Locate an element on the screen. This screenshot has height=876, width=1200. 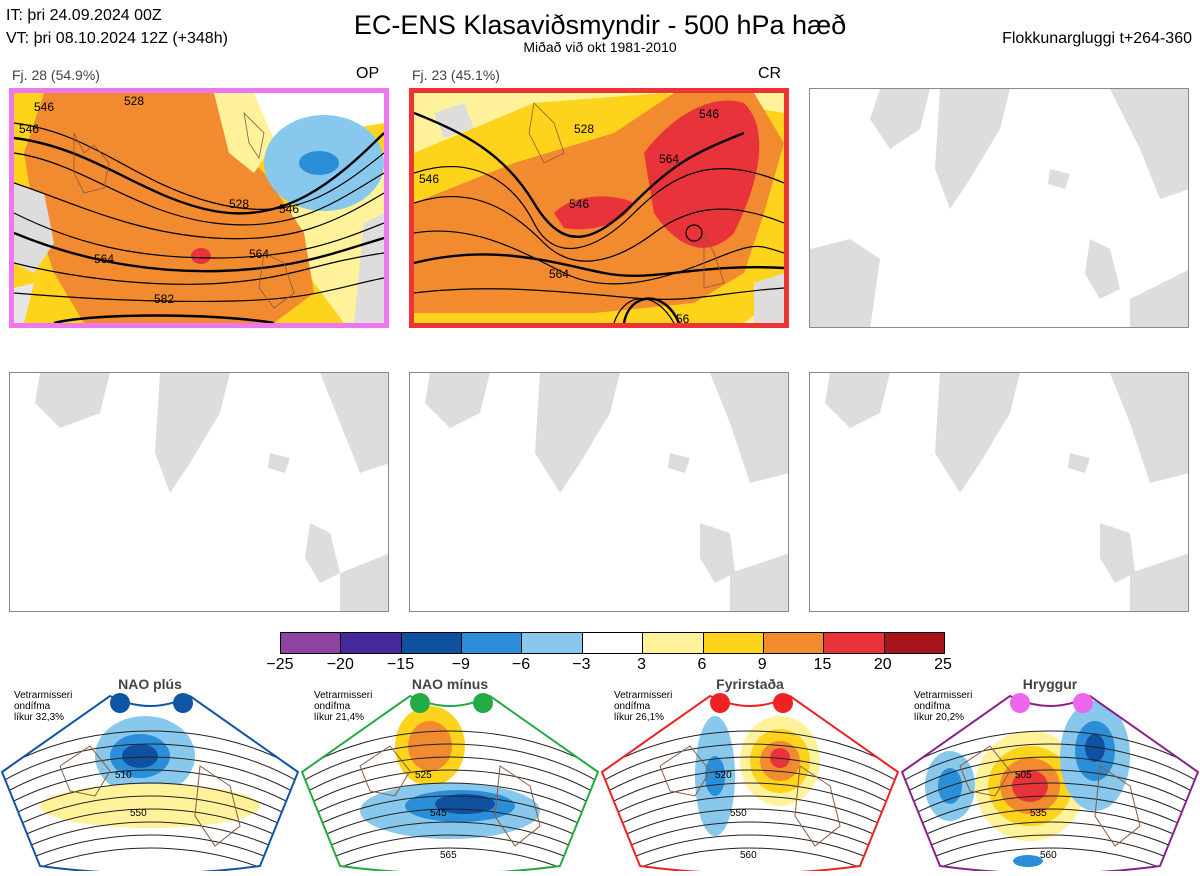
cluster-map-panel-1: 546 528 546 528 546 564 564 582 is located at coordinates (199, 208).